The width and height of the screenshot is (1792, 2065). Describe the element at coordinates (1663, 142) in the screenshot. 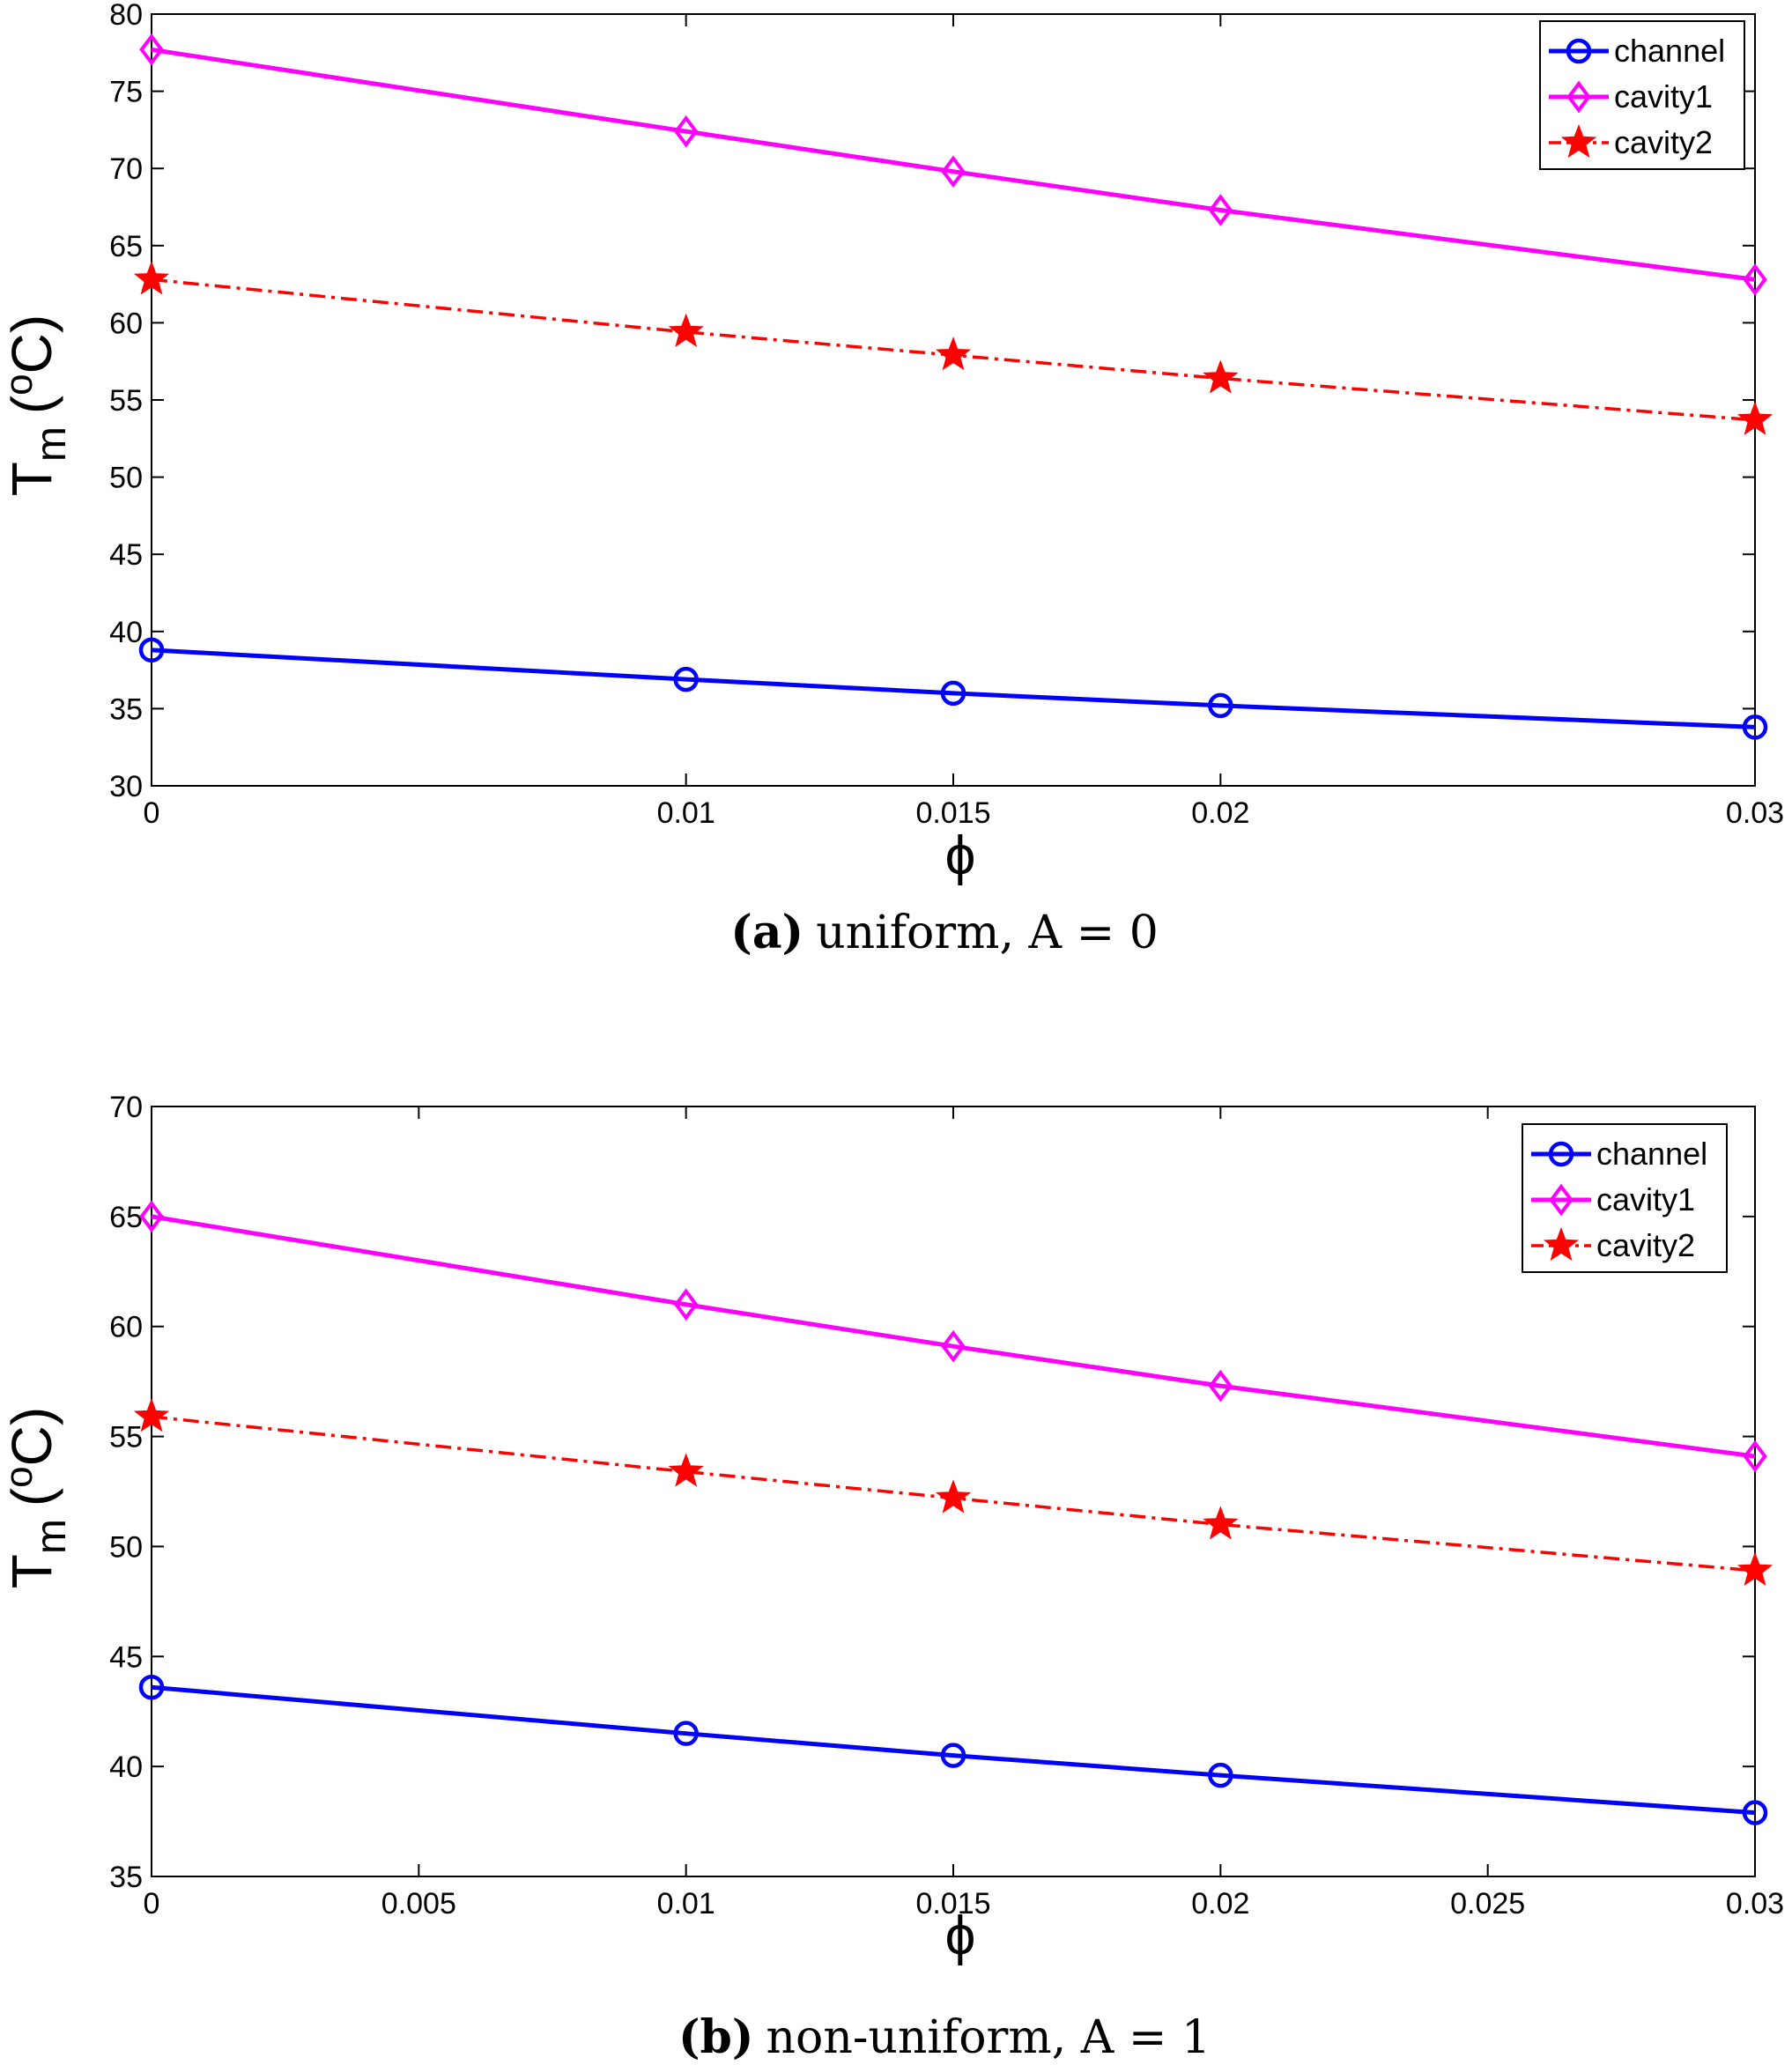

I see `legend-label-cavity2: cavity2` at that location.